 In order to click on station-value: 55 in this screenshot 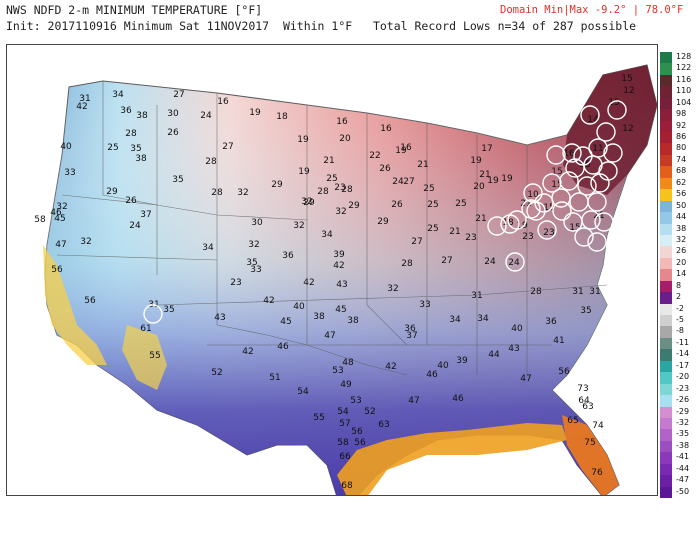, I will do `click(318, 418)`.